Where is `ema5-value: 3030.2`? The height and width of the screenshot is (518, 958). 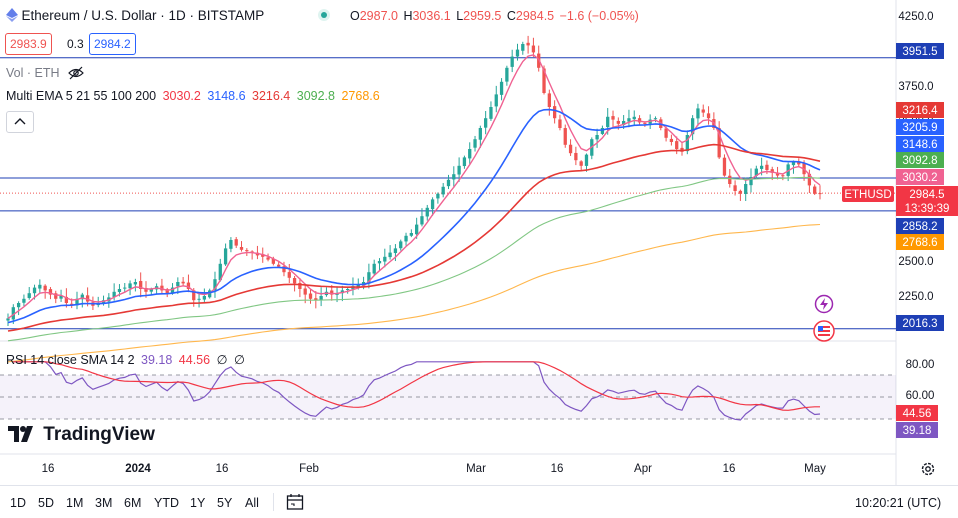
ema5-value: 3030.2 is located at coordinates (181, 96).